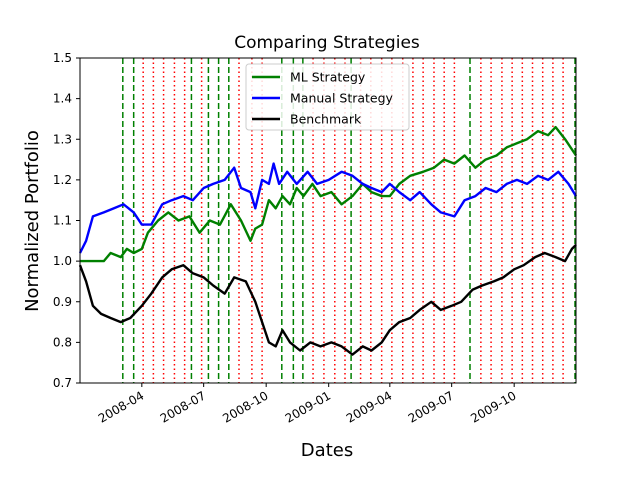  Describe the element at coordinates (62, 180) in the screenshot. I see `y-tick-label: 1.2` at that location.